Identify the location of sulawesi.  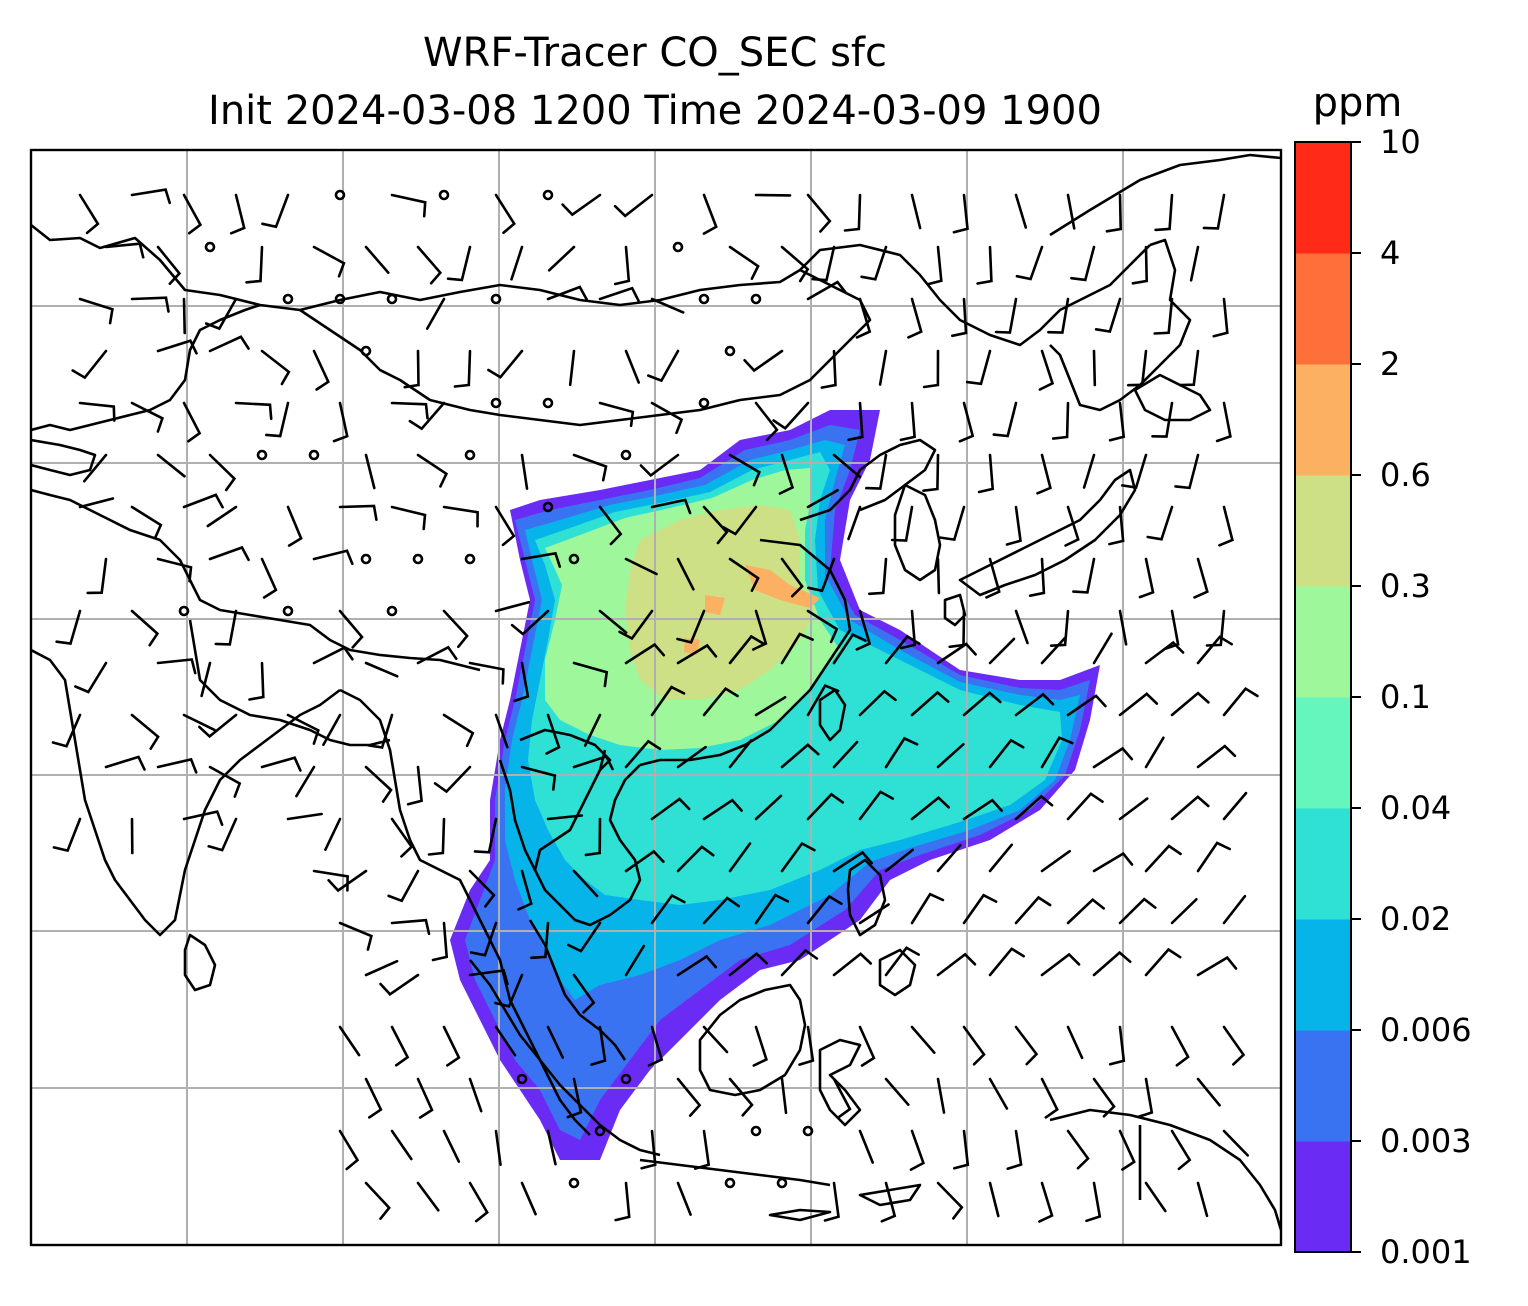
(840, 1082).